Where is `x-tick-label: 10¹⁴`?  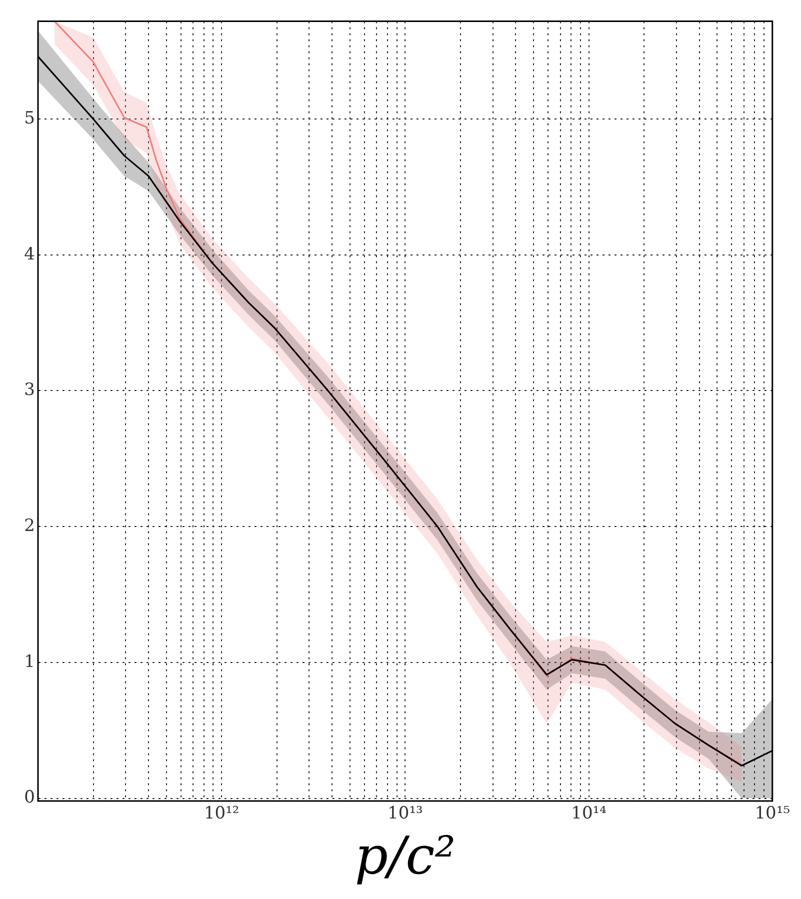 x-tick-label: 10¹⁴ is located at coordinates (589, 814).